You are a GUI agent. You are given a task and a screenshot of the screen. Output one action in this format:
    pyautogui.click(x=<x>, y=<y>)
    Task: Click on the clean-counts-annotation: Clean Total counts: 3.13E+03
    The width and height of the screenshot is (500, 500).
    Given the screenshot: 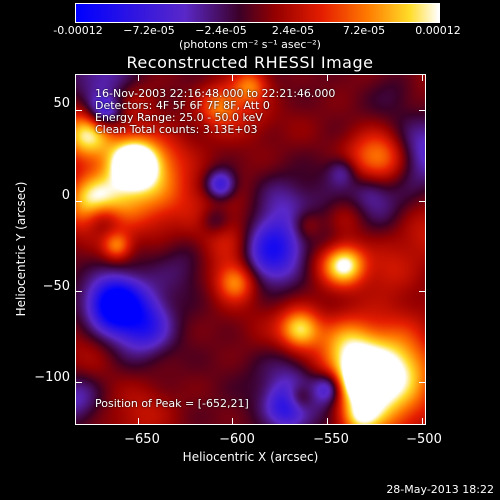 What is the action you would take?
    pyautogui.click(x=176, y=129)
    